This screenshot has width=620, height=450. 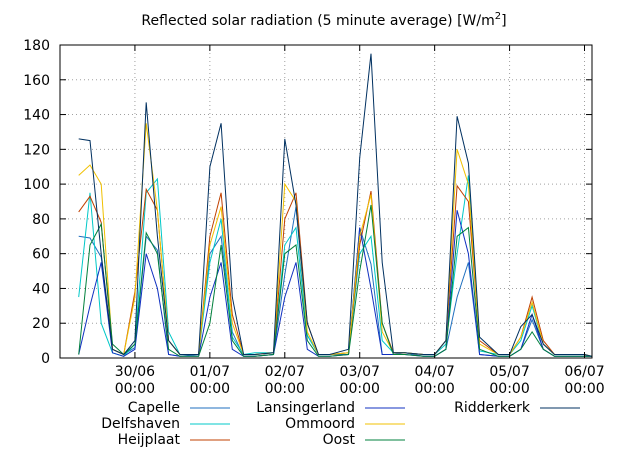 What do you see at coordinates (36, 46) in the screenshot?
I see `y-tick-label: 180` at bounding box center [36, 46].